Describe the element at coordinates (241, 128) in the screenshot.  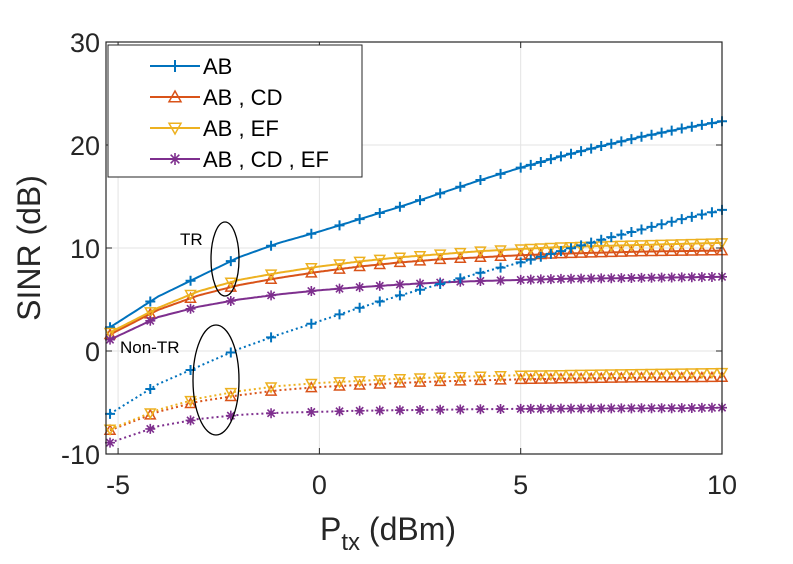
I see `legend-label-ab-ef: AB , EF` at that location.